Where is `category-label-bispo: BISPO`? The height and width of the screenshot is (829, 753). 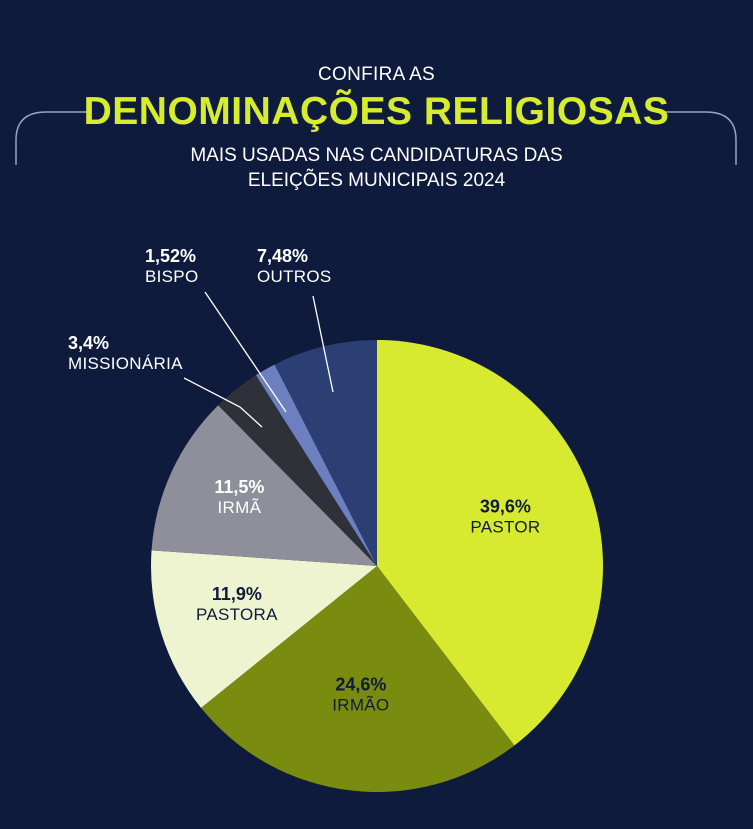 category-label-bispo: BISPO is located at coordinates (171, 276).